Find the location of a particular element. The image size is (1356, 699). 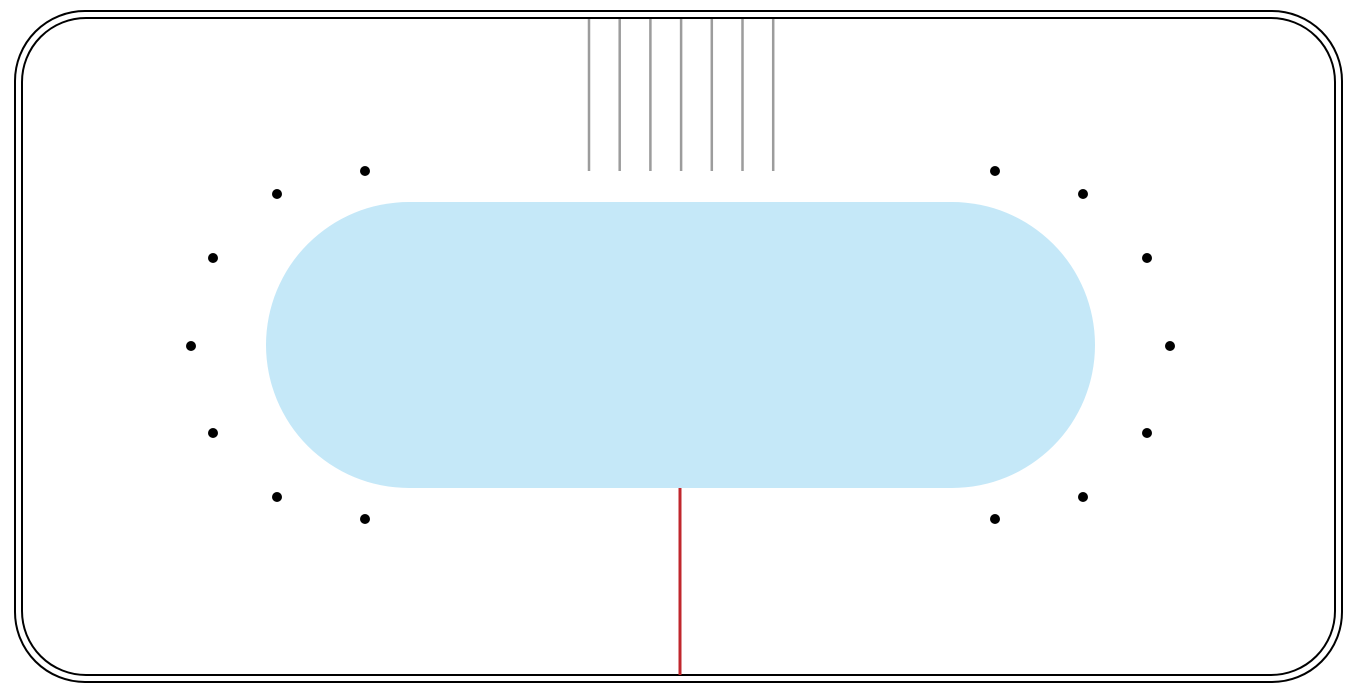

right-dot-arc is located at coordinates (1082, 345).